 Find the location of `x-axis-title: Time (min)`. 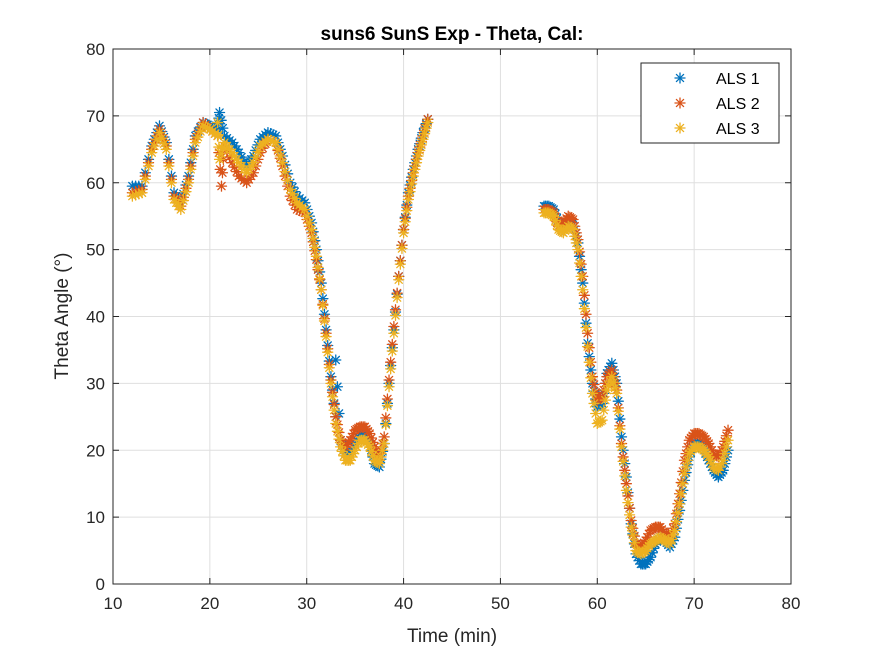

x-axis-title: Time (min) is located at coordinates (452, 636).